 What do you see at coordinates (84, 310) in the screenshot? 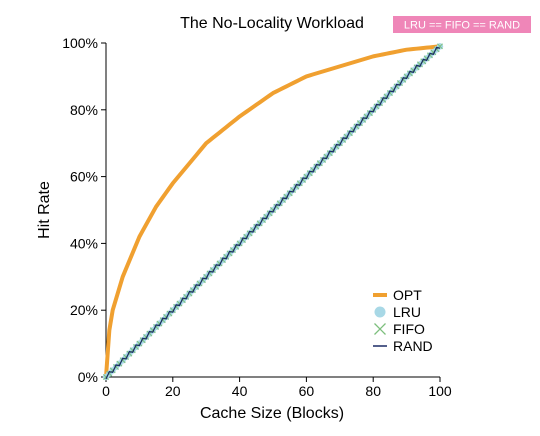
I see `y-tick-label: 20%` at bounding box center [84, 310].